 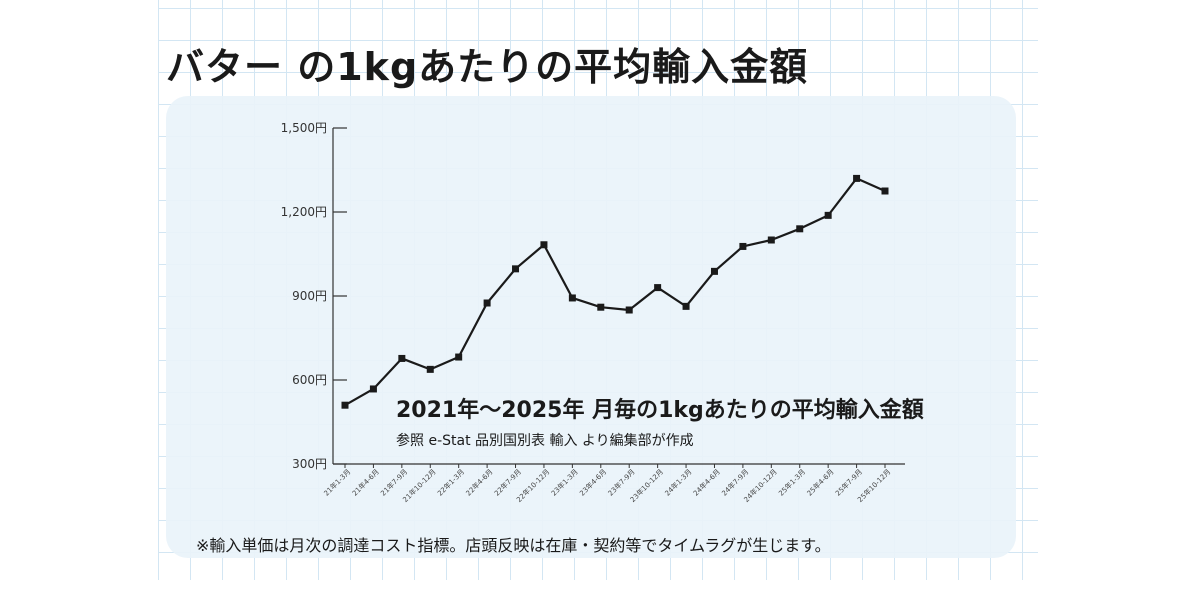 What do you see at coordinates (513, 545) in the screenshot?
I see `footnote: ※輸入単価は月次の調達コスト指標。店頭反映は在庫・契約等でタイムラグが生じます。` at bounding box center [513, 545].